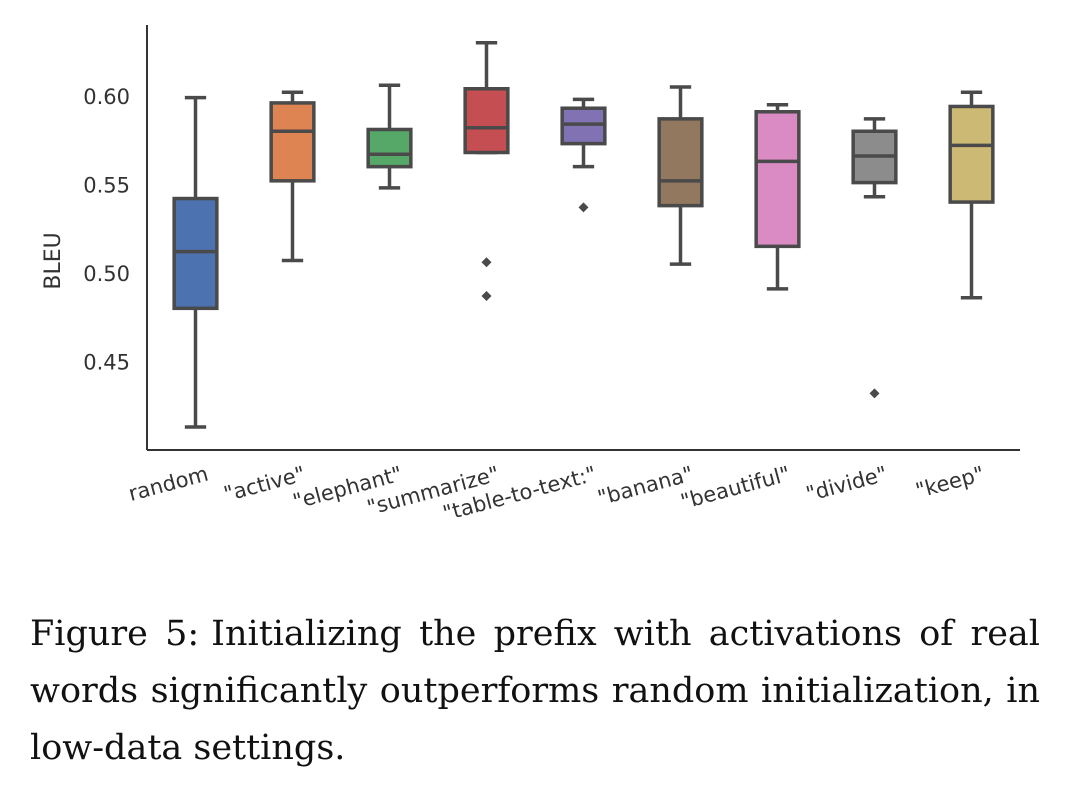 The width and height of the screenshot is (1072, 790). I want to click on x-tick-label: "keep", so click(950, 482).